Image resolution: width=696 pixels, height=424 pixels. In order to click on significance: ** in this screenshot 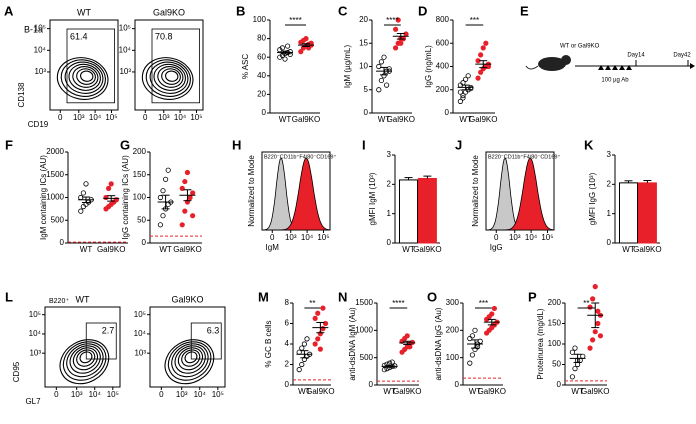, I will do `click(312, 303)`.